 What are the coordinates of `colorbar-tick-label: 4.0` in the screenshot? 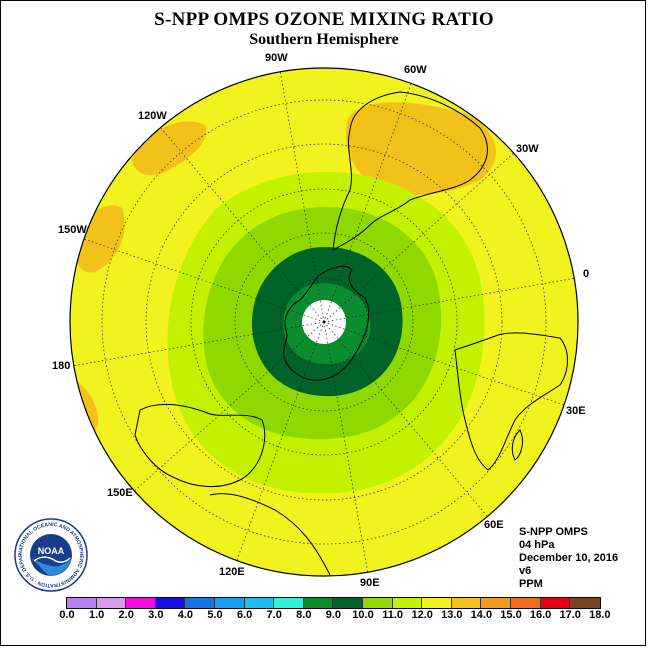 It's located at (185, 615).